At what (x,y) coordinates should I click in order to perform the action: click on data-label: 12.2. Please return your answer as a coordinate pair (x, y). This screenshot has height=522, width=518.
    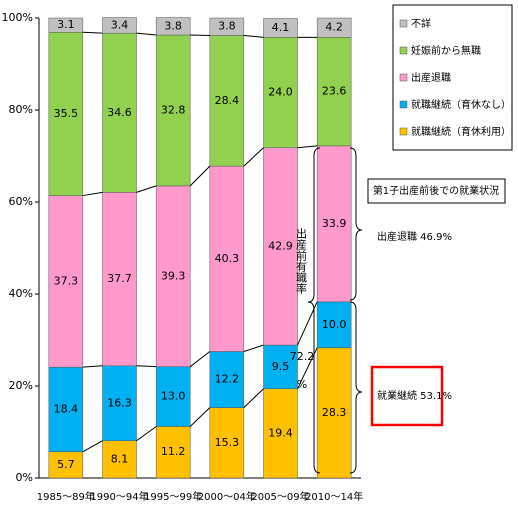
    Looking at the image, I should click on (227, 379).